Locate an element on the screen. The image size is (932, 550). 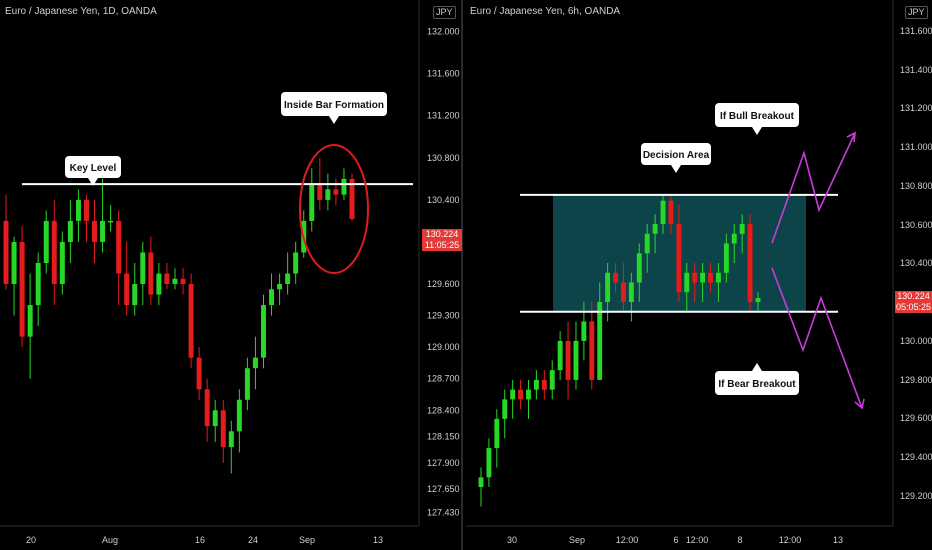
left-price-tick: 129.000 is located at coordinates (443, 347).